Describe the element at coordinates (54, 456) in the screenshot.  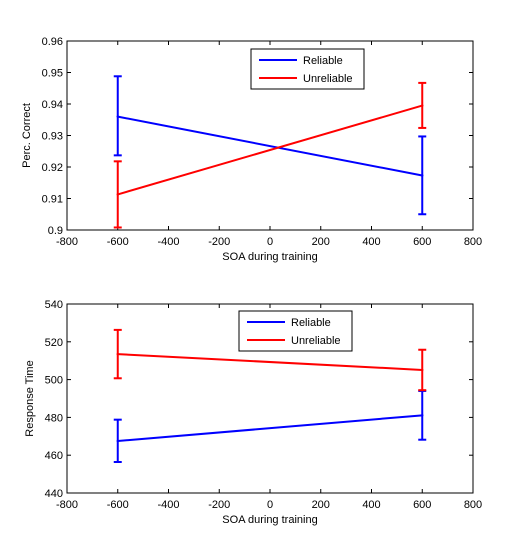
I see `y-tick-label: 460` at that location.